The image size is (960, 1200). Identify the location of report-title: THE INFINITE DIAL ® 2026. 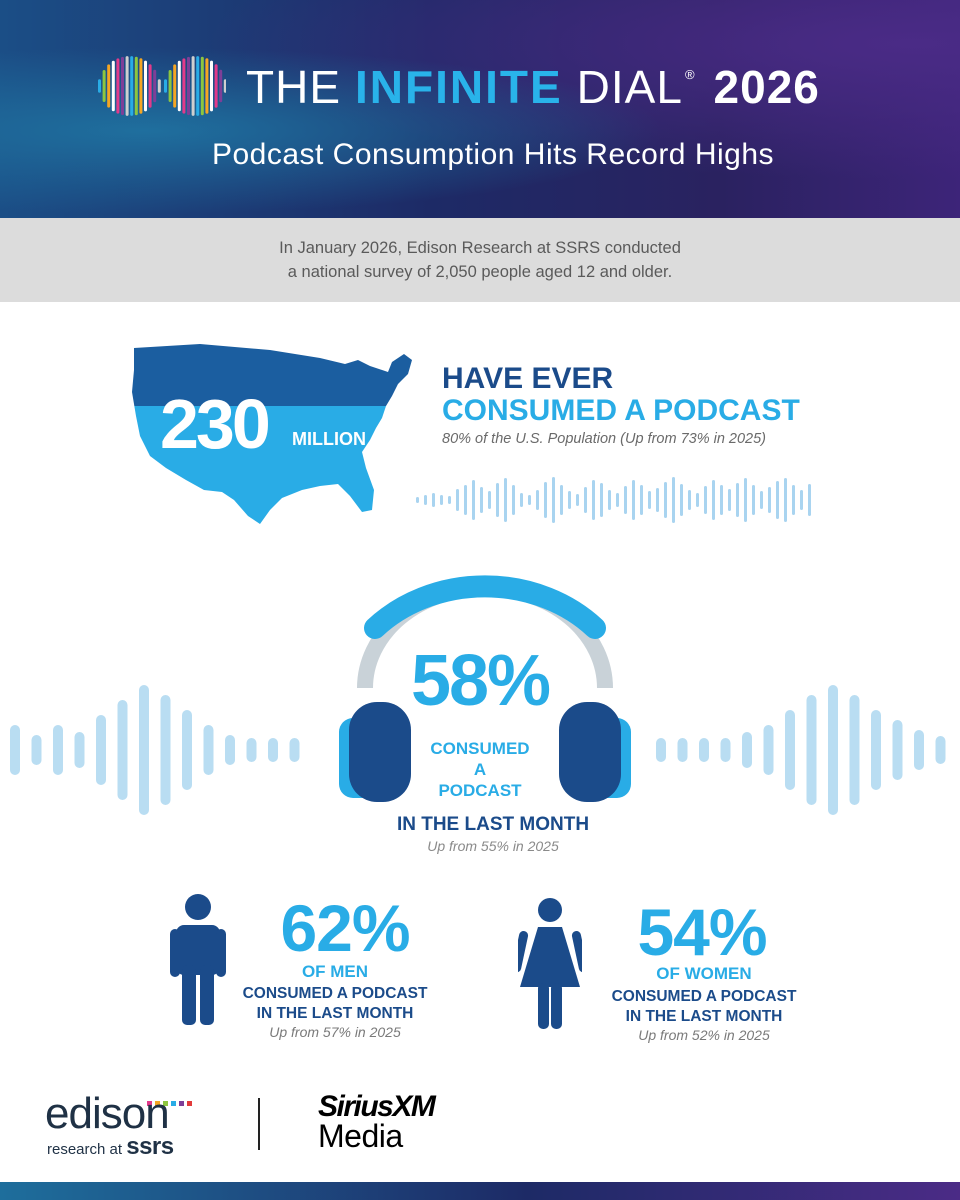
(533, 88).